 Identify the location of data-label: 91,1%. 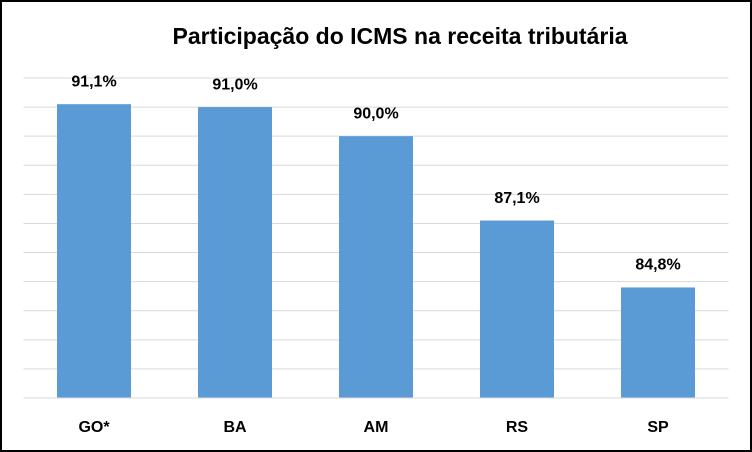
(93, 81).